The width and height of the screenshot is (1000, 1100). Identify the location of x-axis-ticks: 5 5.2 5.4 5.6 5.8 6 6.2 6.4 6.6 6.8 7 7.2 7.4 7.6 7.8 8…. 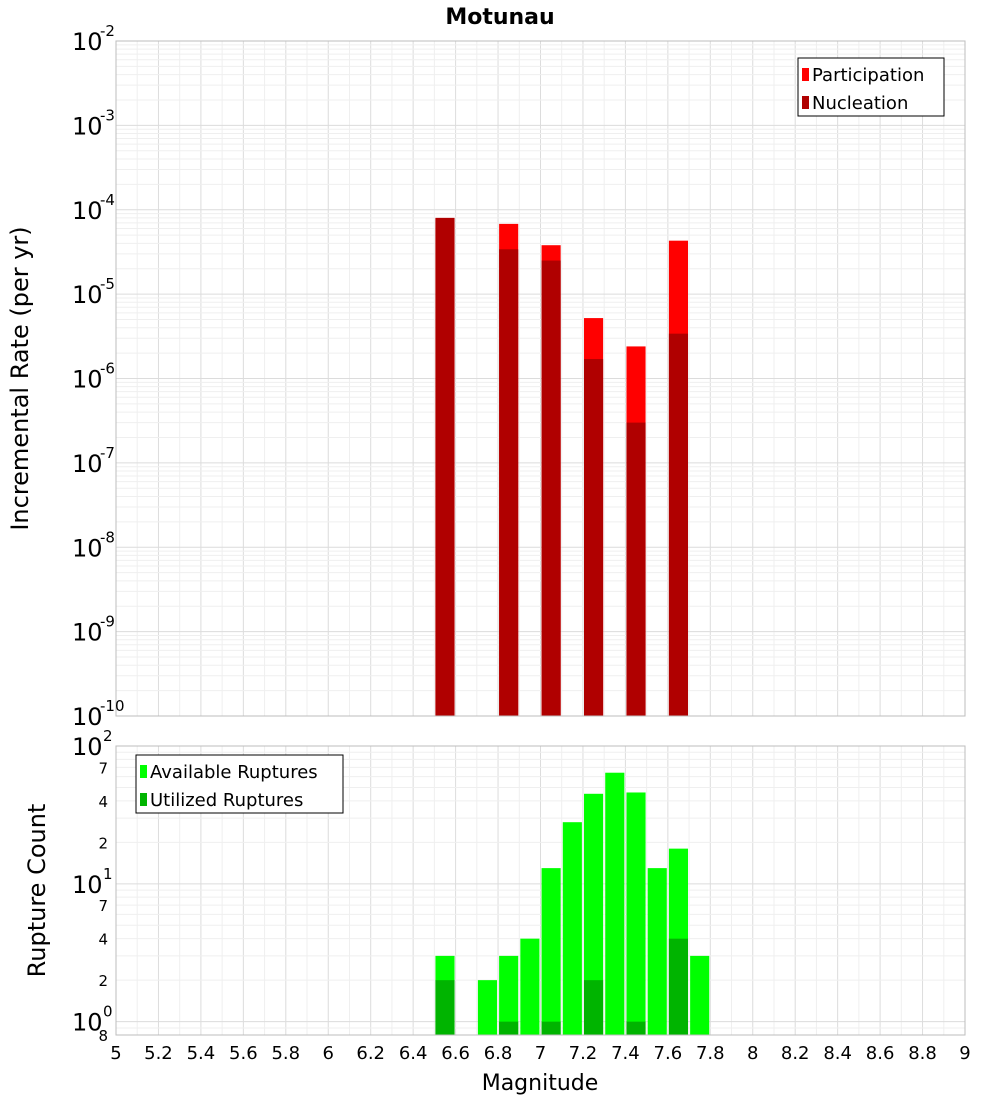
(540, 1053).